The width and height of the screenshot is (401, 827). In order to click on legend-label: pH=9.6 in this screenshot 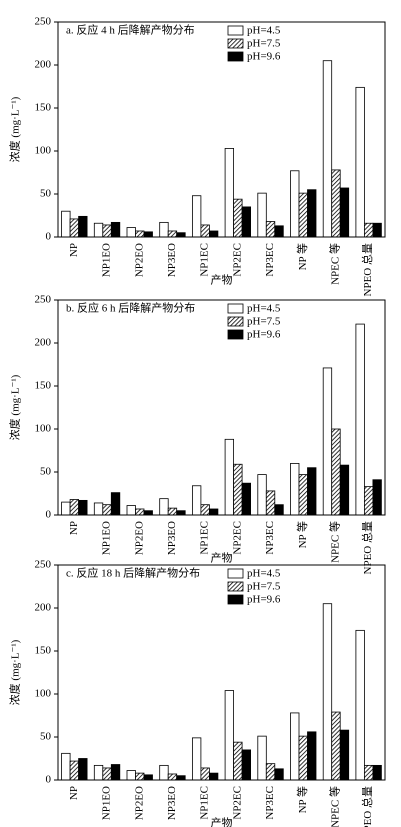, I will do `click(264, 57)`.